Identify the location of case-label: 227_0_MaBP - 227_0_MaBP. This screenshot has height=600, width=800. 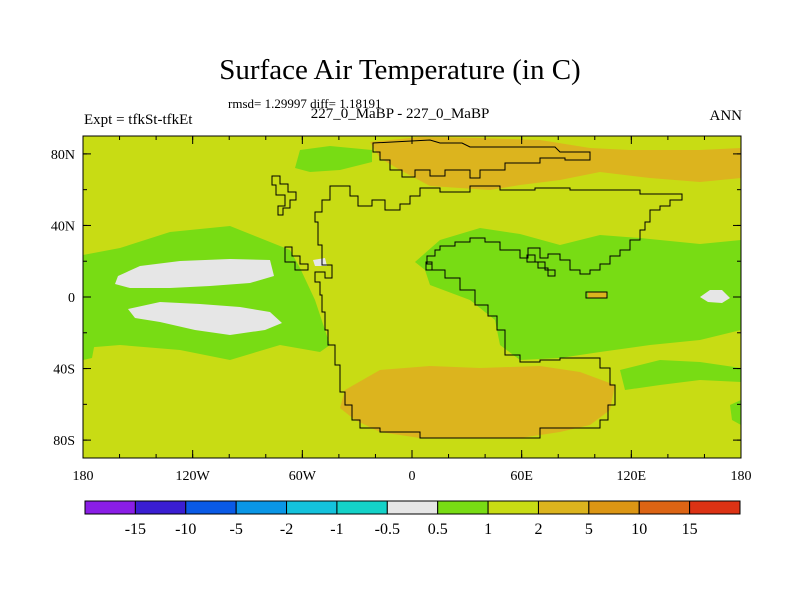
(400, 114).